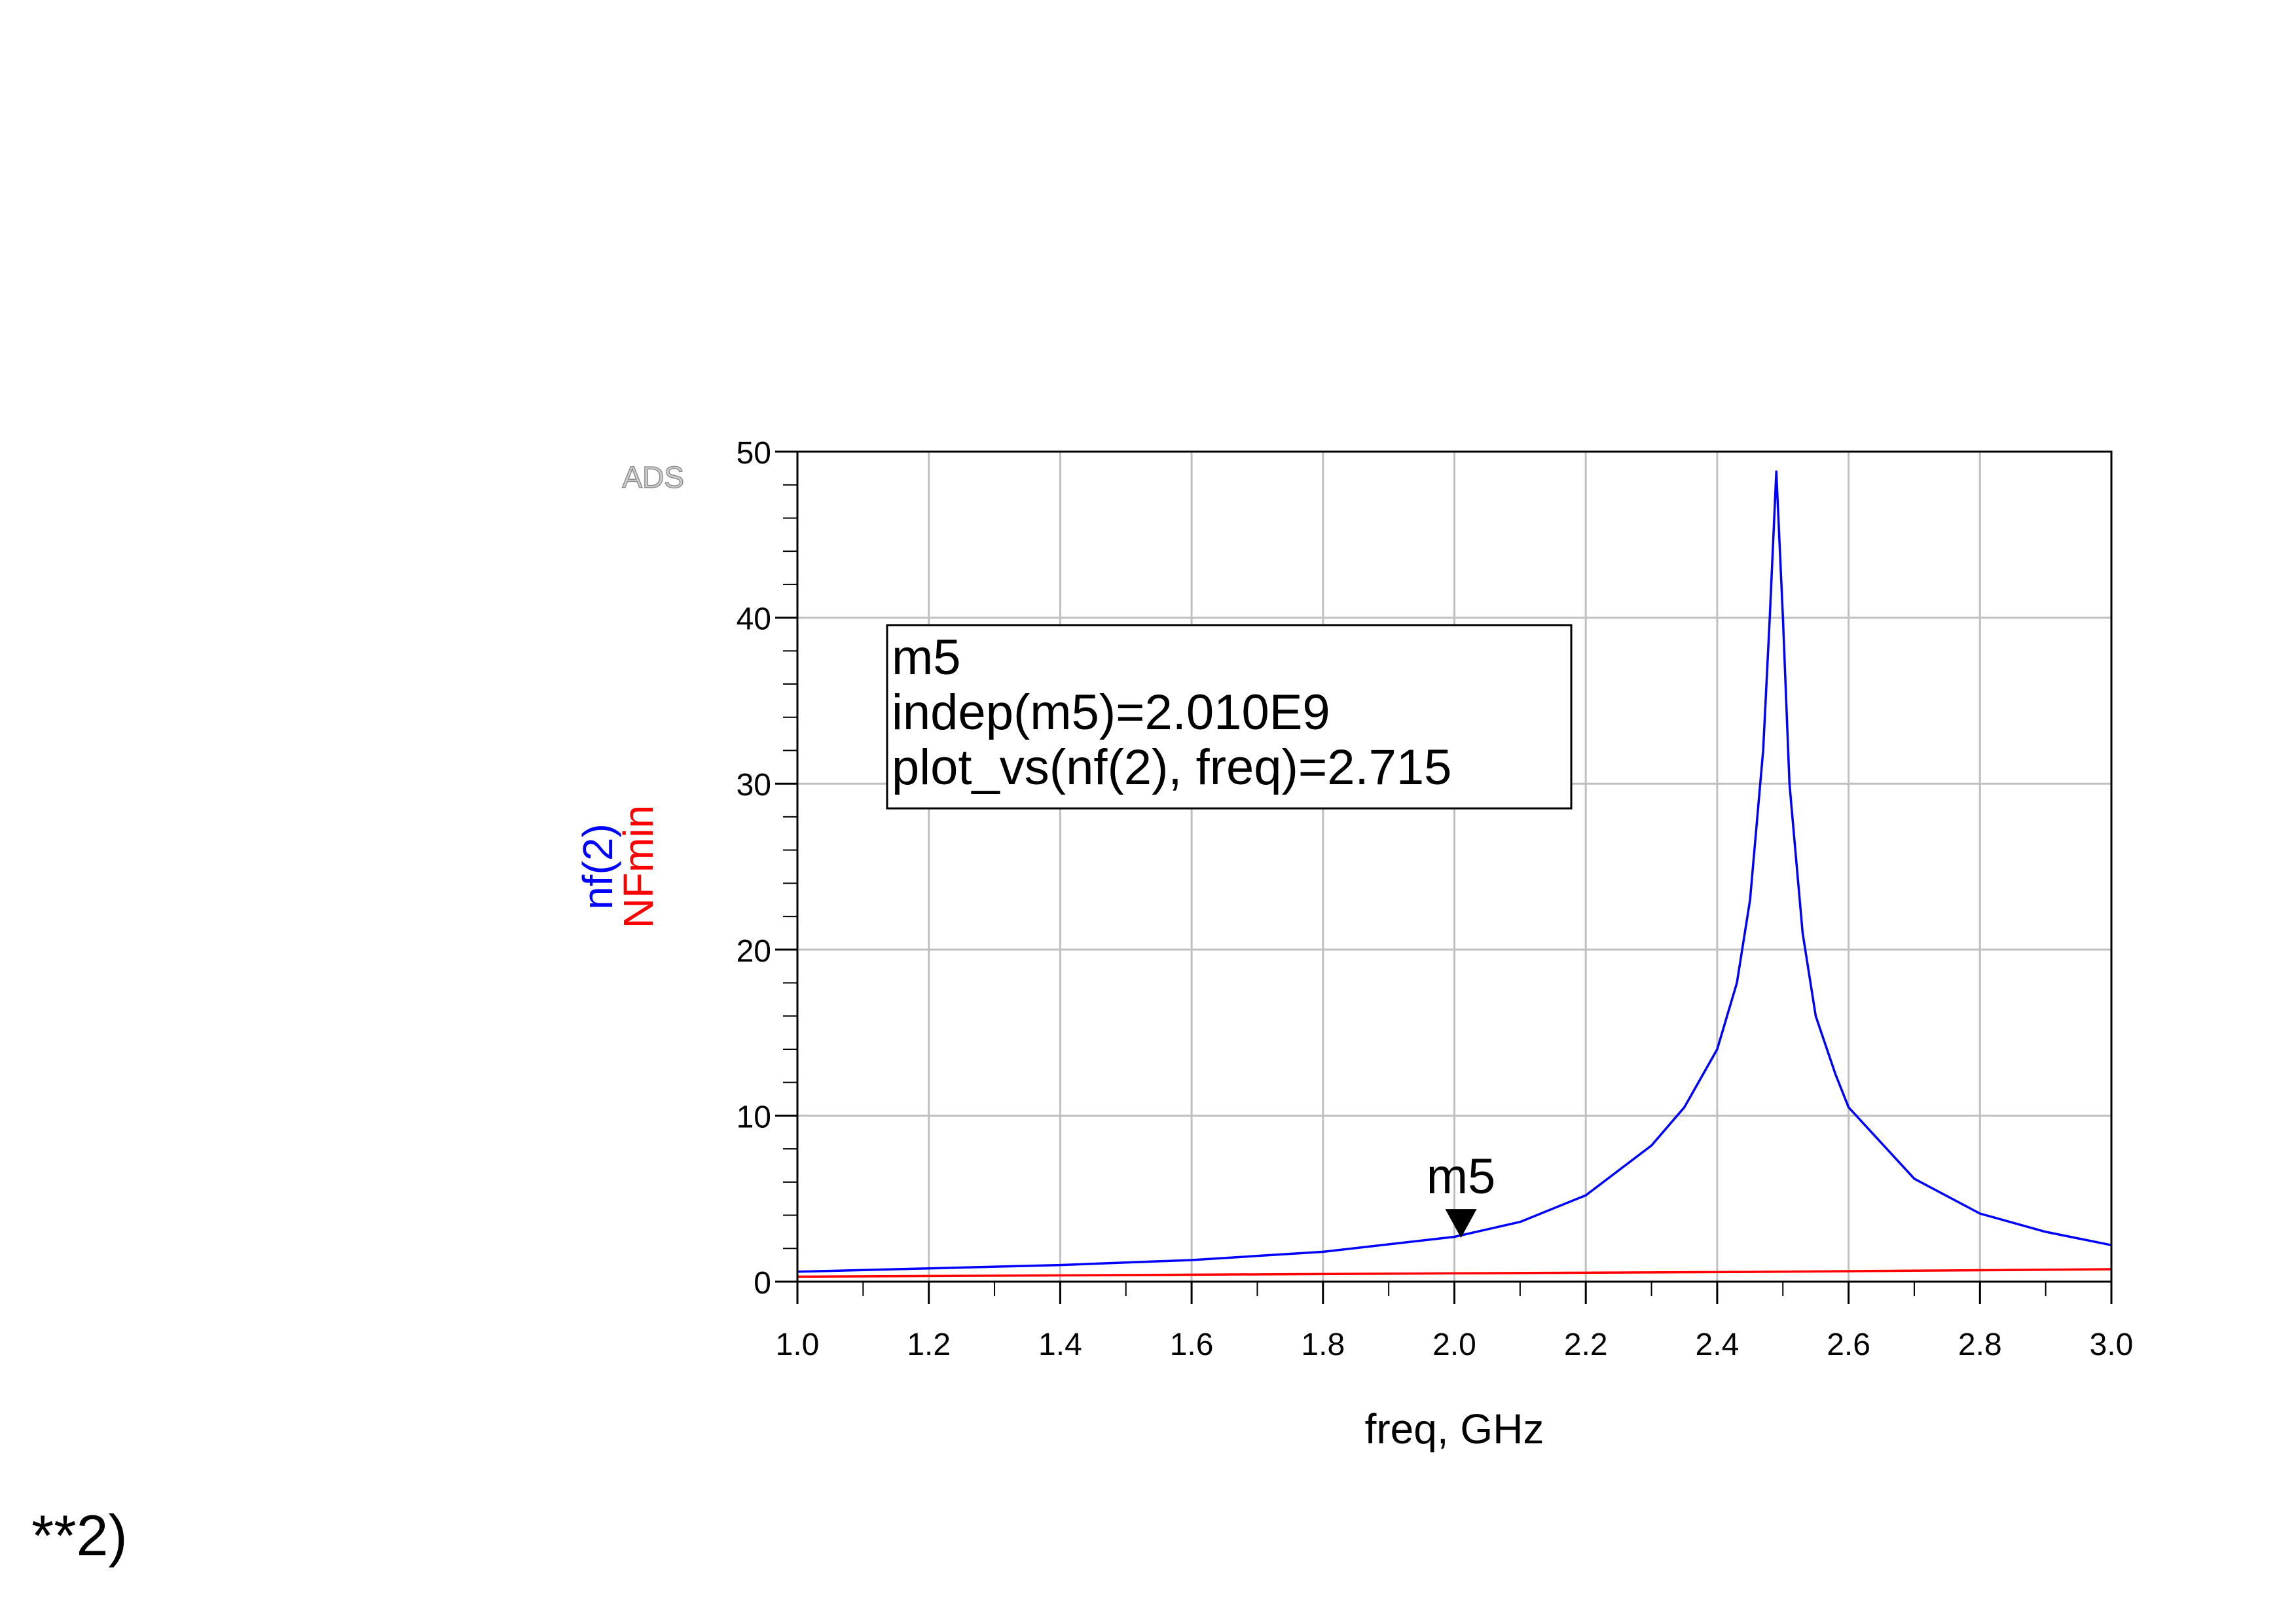  What do you see at coordinates (1848, 1344) in the screenshot?
I see `x-tick-label: 2.6` at bounding box center [1848, 1344].